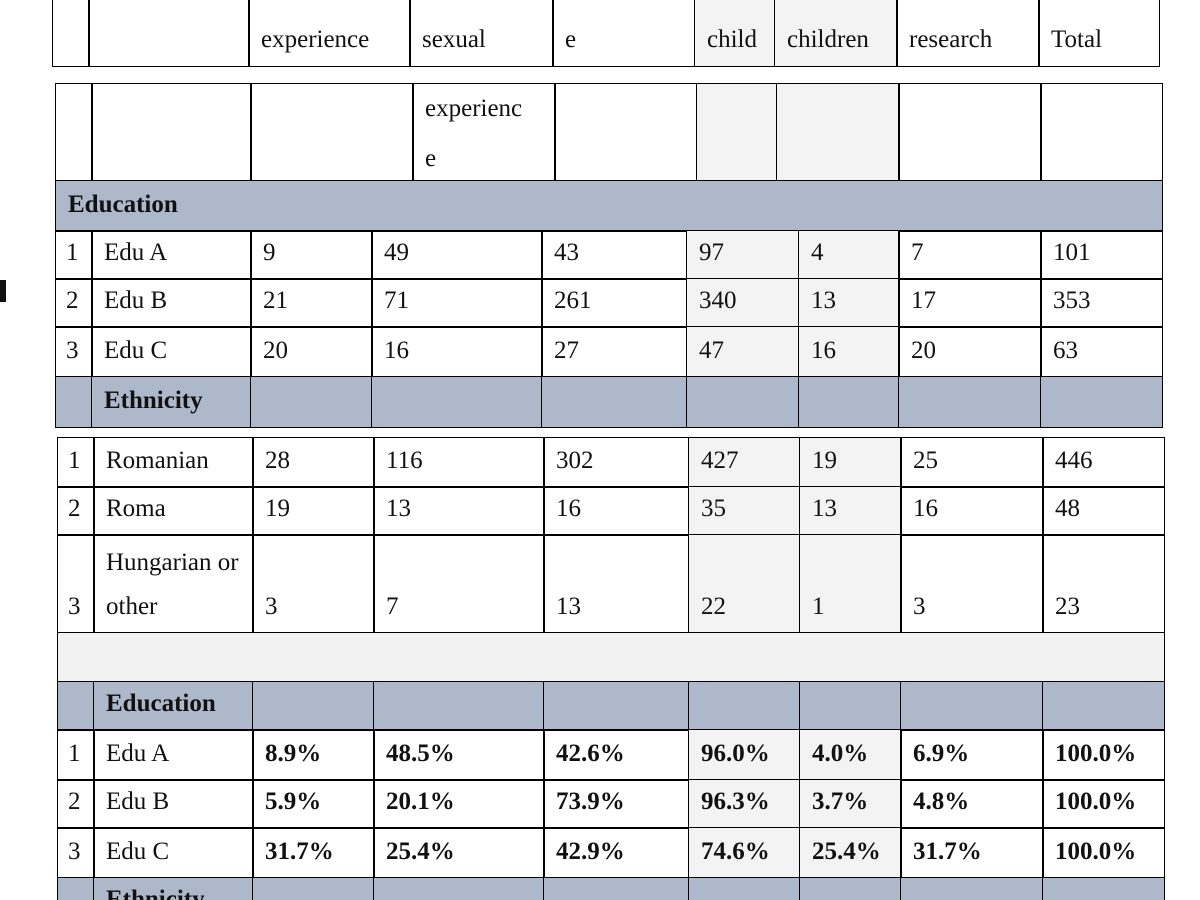 Image resolution: width=1200 pixels, height=900 pixels. I want to click on group-header: Ethnicity, so click(171, 402).